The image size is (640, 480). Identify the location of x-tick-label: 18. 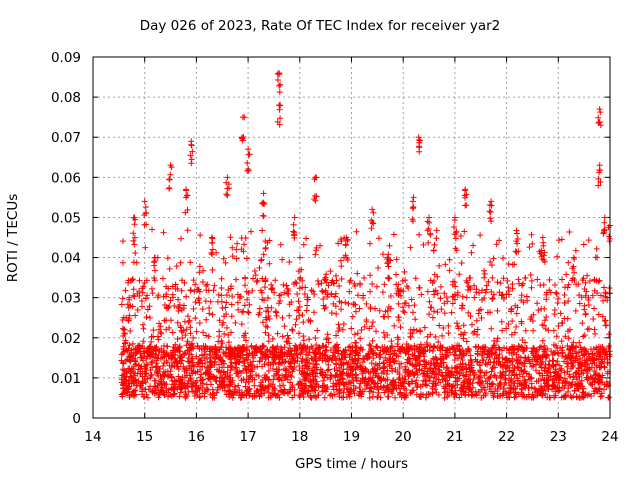
(299, 437).